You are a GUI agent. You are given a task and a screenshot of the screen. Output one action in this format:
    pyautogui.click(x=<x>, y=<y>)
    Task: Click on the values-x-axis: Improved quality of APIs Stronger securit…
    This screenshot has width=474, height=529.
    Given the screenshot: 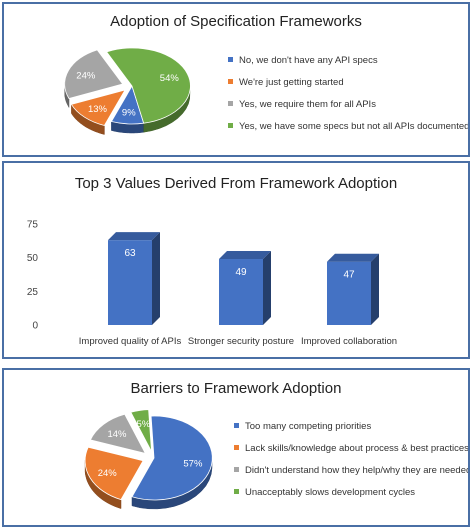 What is the action you would take?
    pyautogui.click(x=238, y=341)
    